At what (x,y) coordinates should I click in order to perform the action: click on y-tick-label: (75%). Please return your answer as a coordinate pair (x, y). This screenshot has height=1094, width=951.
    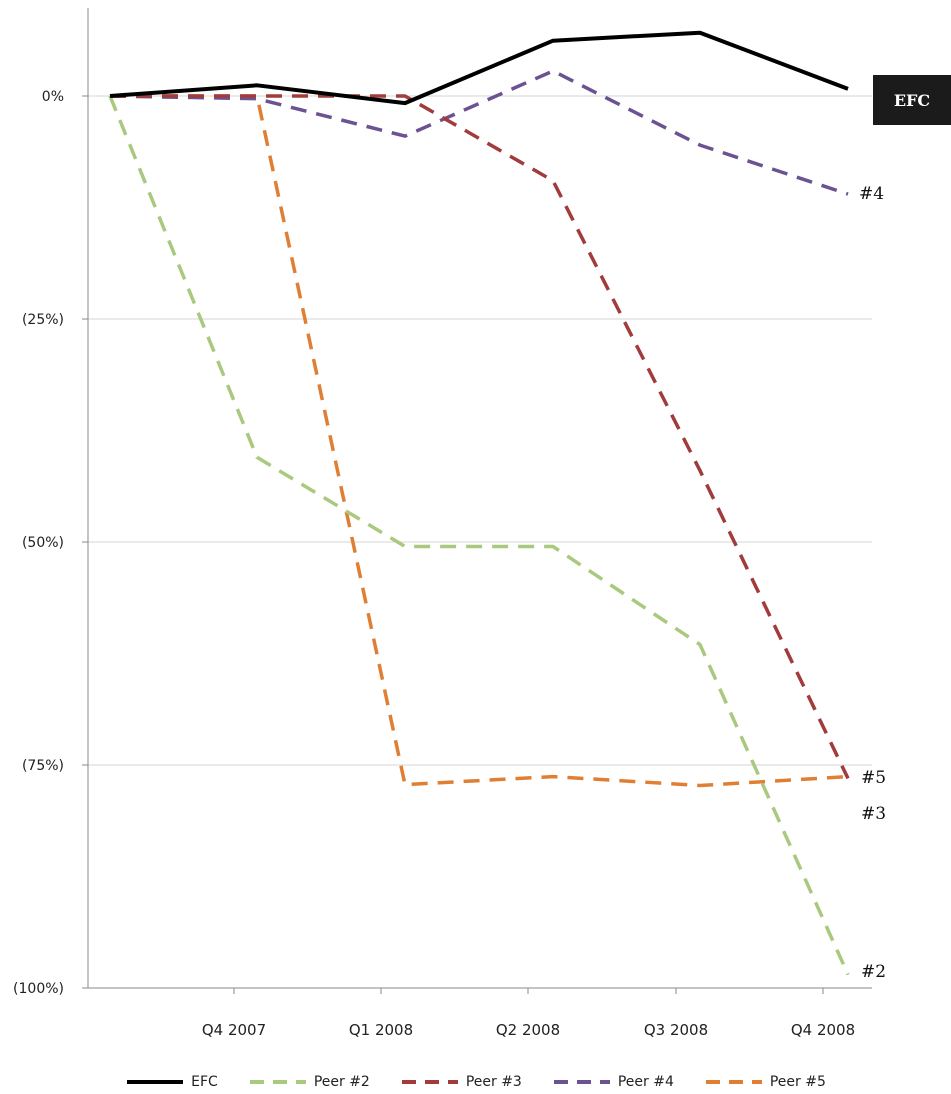
    Looking at the image, I should click on (43, 766).